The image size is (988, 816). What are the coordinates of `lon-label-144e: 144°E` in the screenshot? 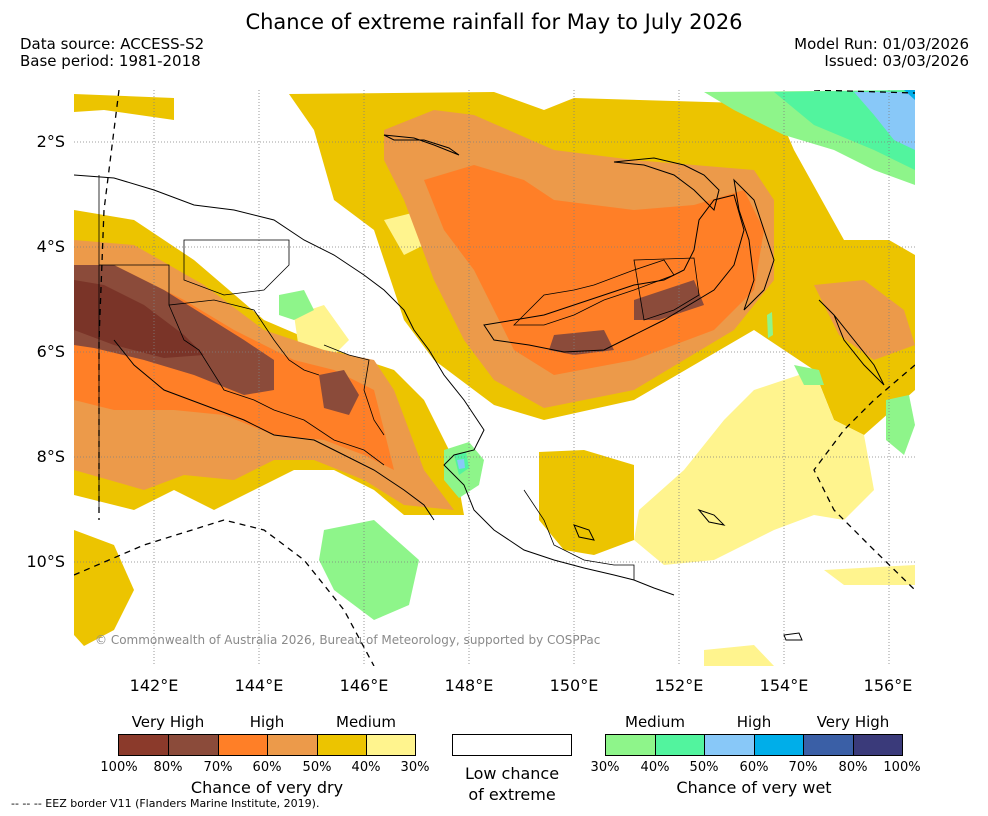 It's located at (259, 685).